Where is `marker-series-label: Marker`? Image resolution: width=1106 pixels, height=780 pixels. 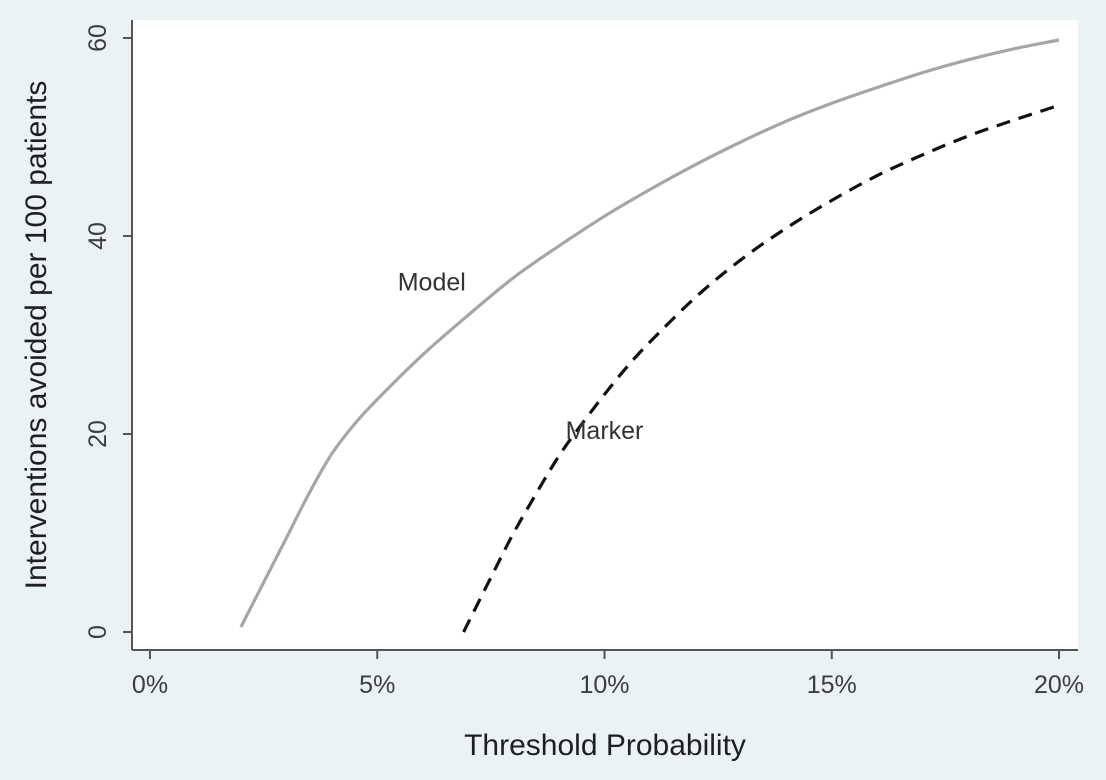 marker-series-label: Marker is located at coordinates (605, 431).